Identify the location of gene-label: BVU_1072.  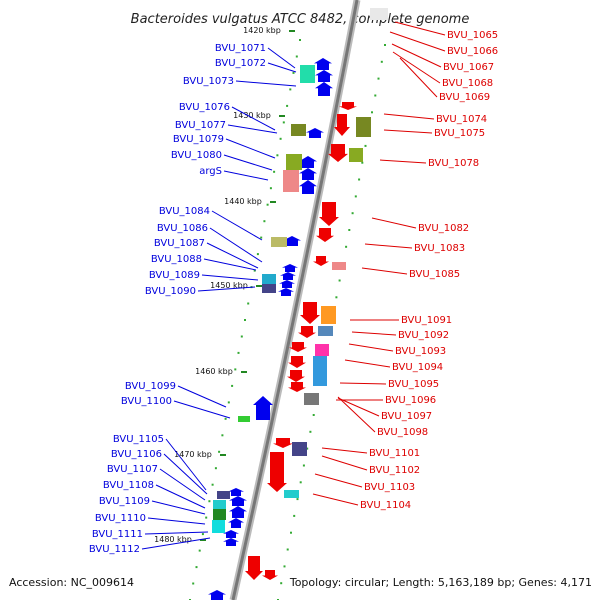
(240, 63).